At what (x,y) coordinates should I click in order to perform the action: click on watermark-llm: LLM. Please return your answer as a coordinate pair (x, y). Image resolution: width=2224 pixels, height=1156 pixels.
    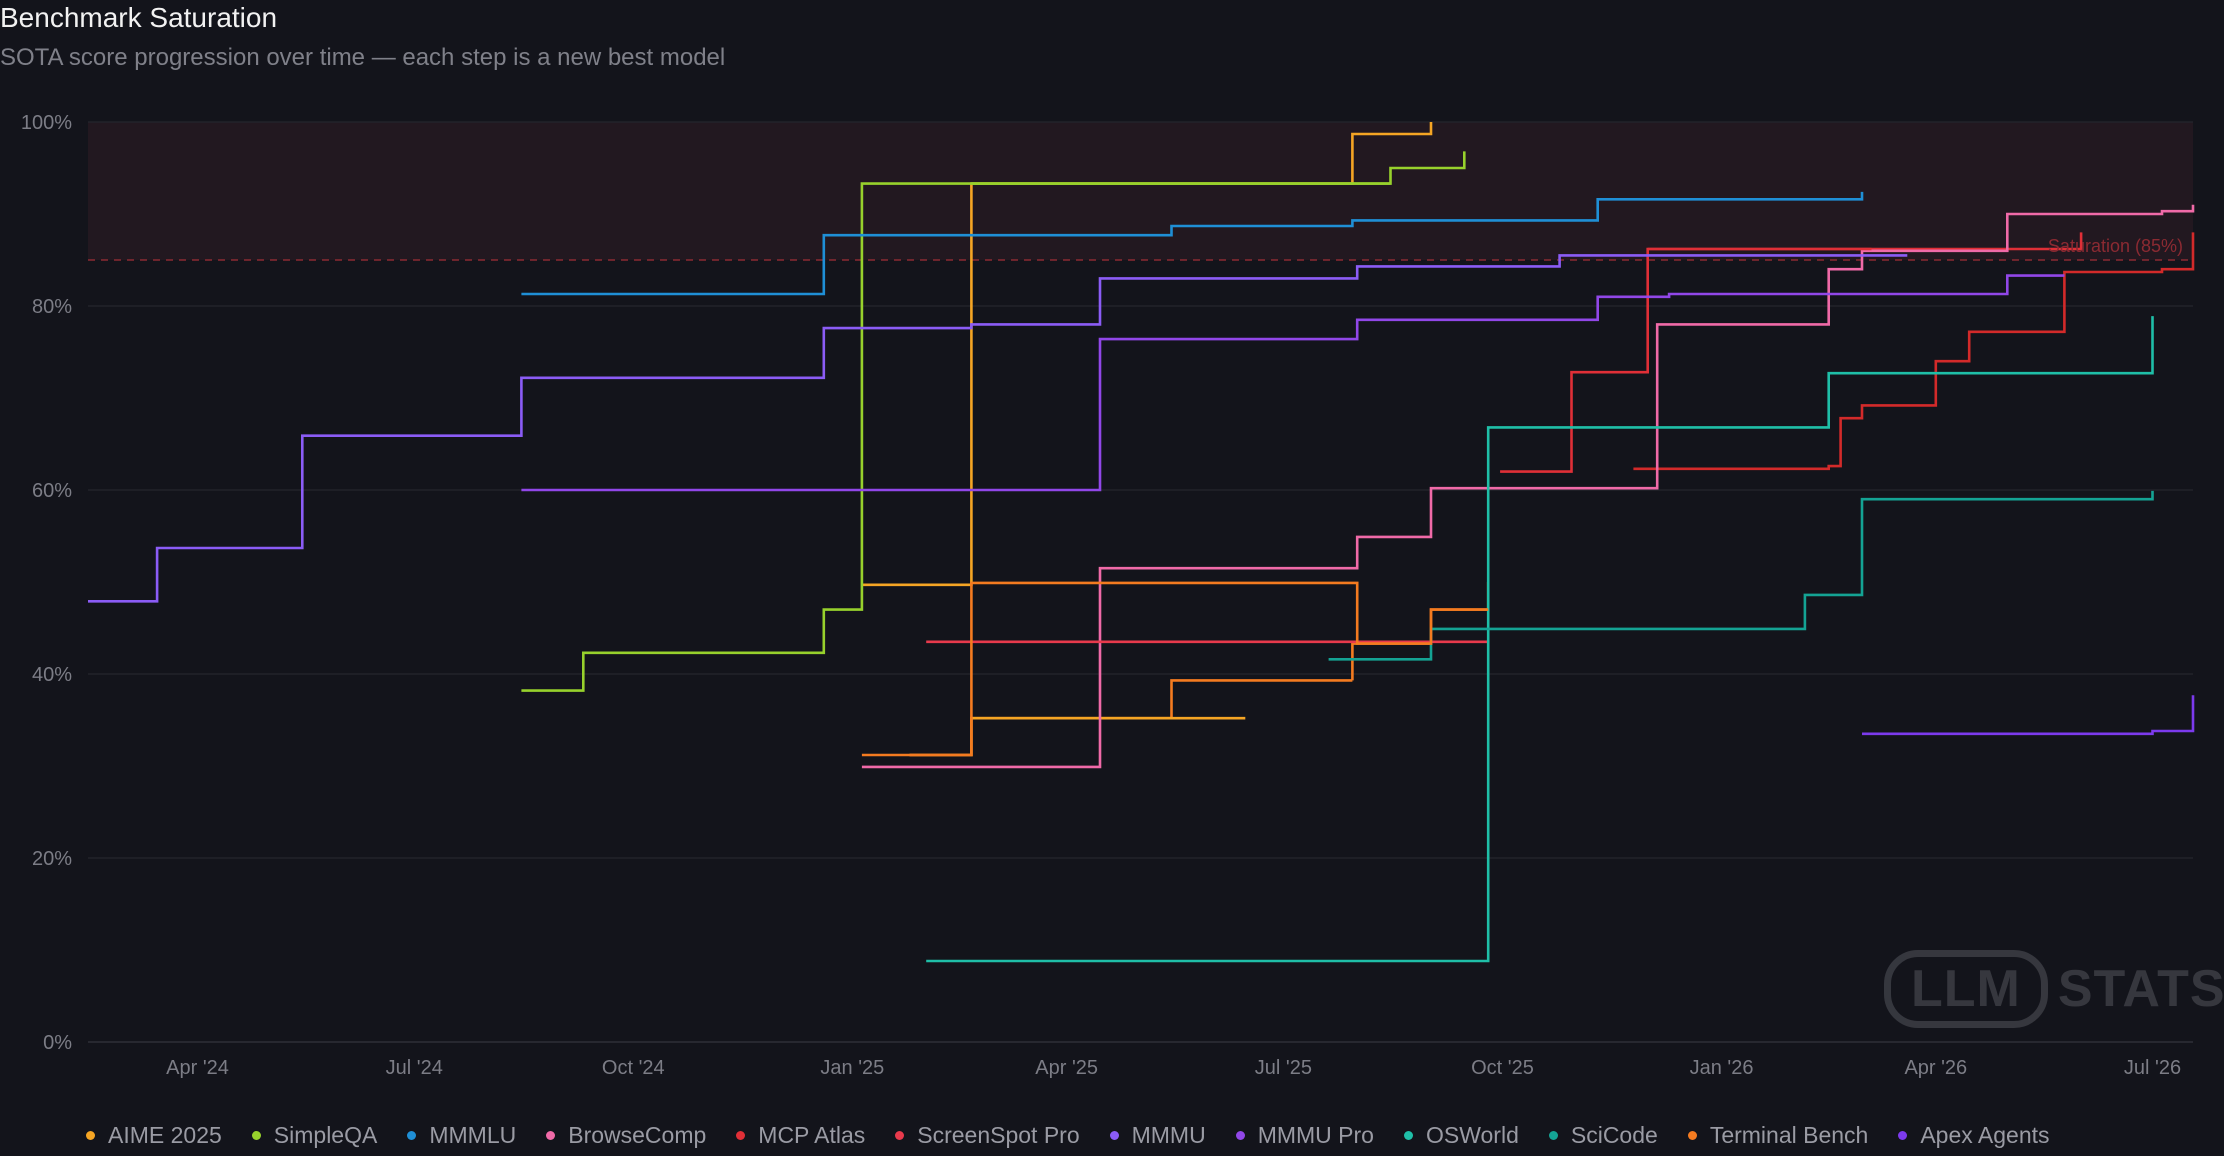
    Looking at the image, I should click on (1966, 989).